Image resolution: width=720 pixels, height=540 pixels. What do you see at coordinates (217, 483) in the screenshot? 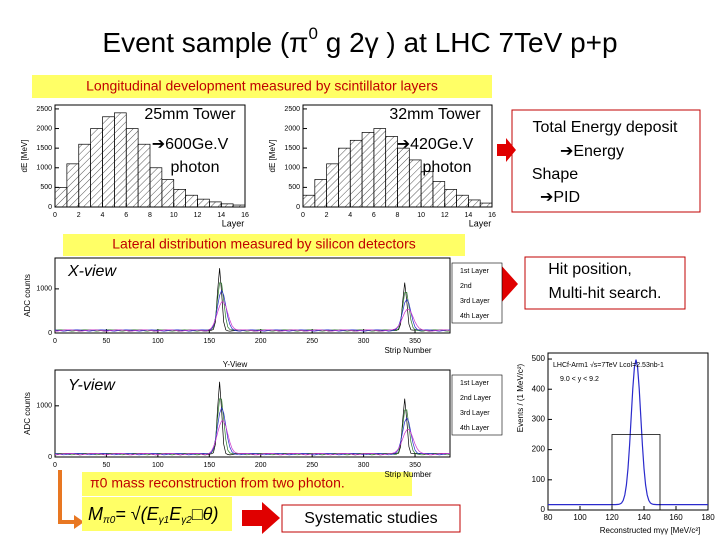
I see `section-label: π0 mass reconstruction from two photon.` at bounding box center [217, 483].